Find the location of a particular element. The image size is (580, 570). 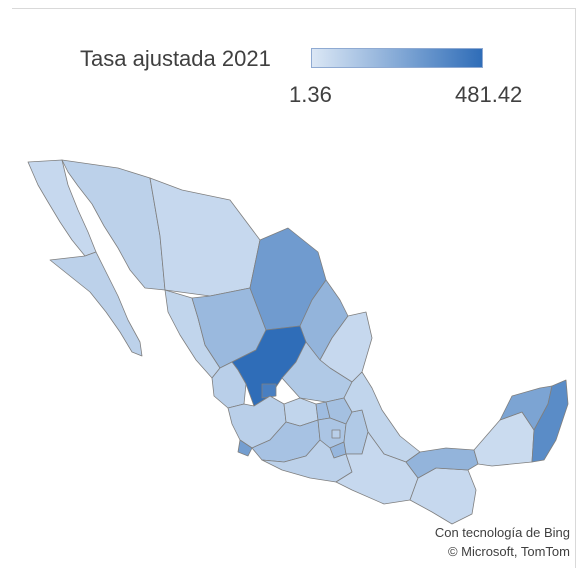

legend-max-label: 481.42 is located at coordinates (489, 94).